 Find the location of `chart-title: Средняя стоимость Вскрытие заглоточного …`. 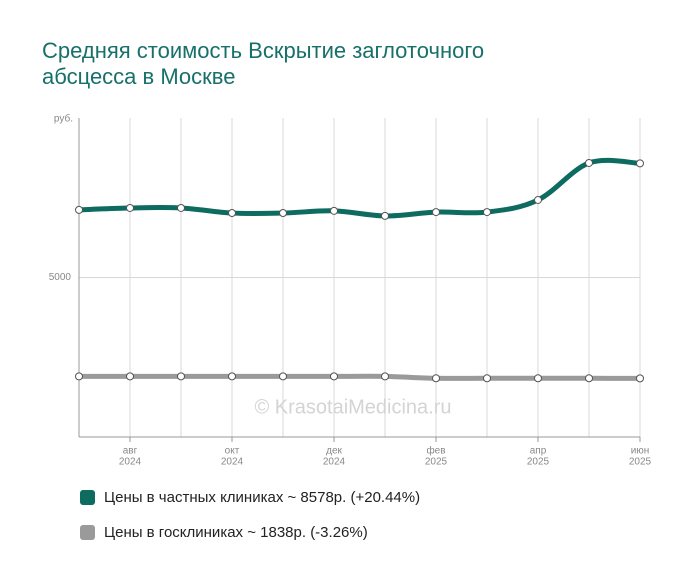

chart-title: Средняя стоимость Вскрытие заглоточного … is located at coordinates (263, 63).